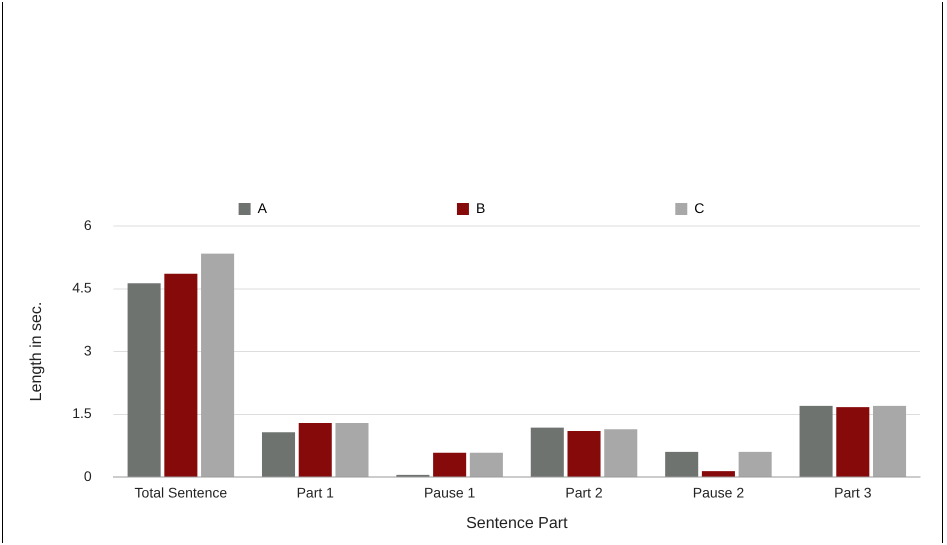  I want to click on x-tick-label: Pause 1, so click(450, 492).